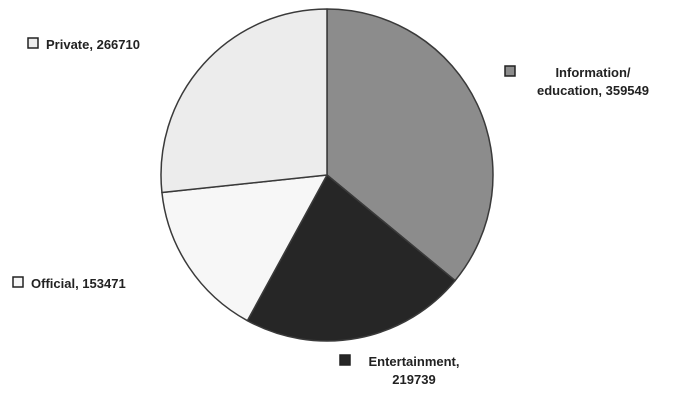 This screenshot has width=693, height=398. What do you see at coordinates (593, 90) in the screenshot?
I see `slice-label-information-education-line2: education, 359549` at bounding box center [593, 90].